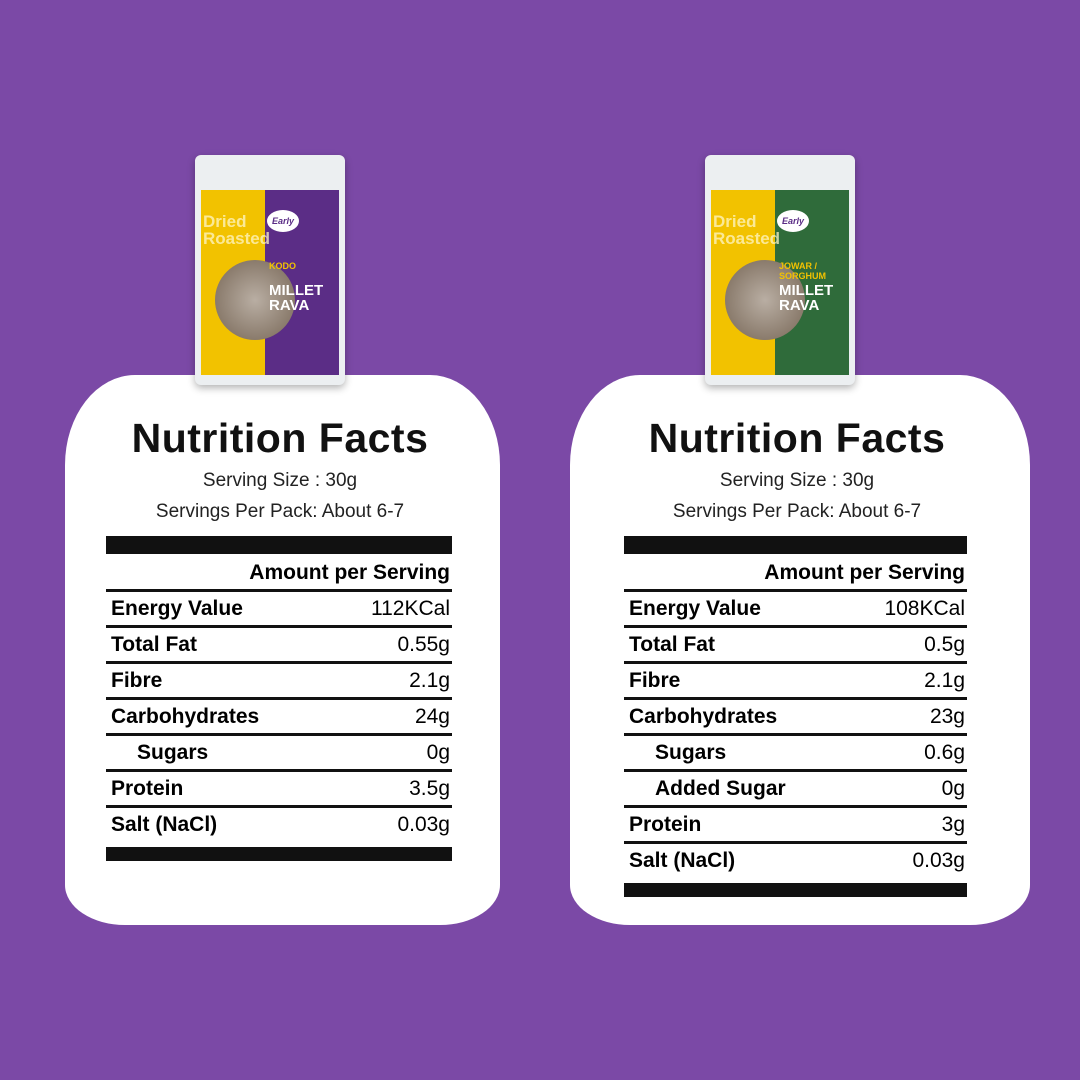 This screenshot has height=1080, width=1080. Describe the element at coordinates (410, 608) in the screenshot. I see `nutrient-value: 112KCal` at that location.